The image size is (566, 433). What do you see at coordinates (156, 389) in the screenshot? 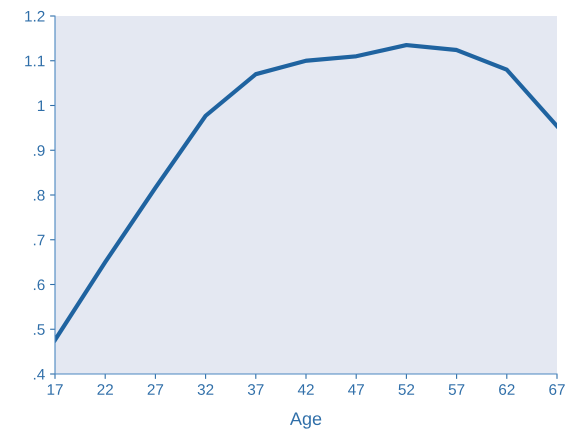
I see `x-tick-label: 27` at bounding box center [156, 389].